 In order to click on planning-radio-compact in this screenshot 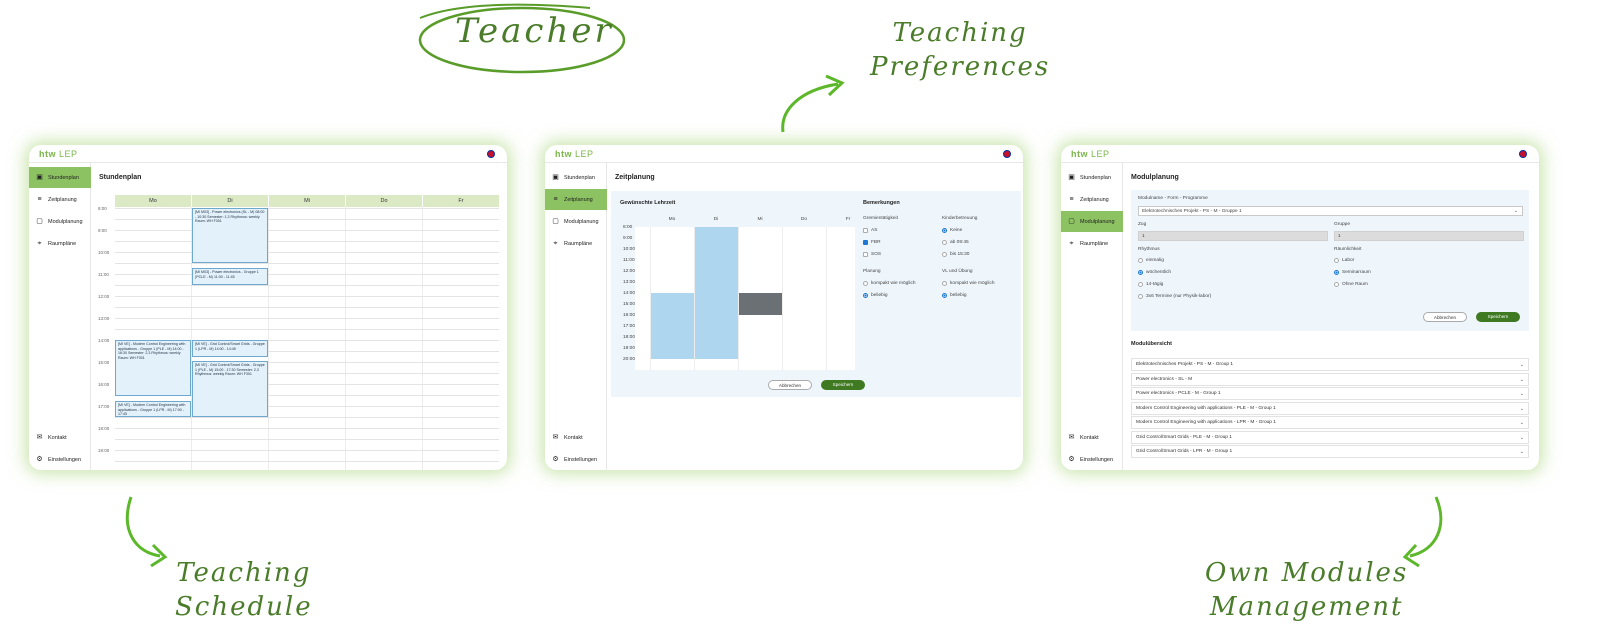, I will do `click(865, 283)`.